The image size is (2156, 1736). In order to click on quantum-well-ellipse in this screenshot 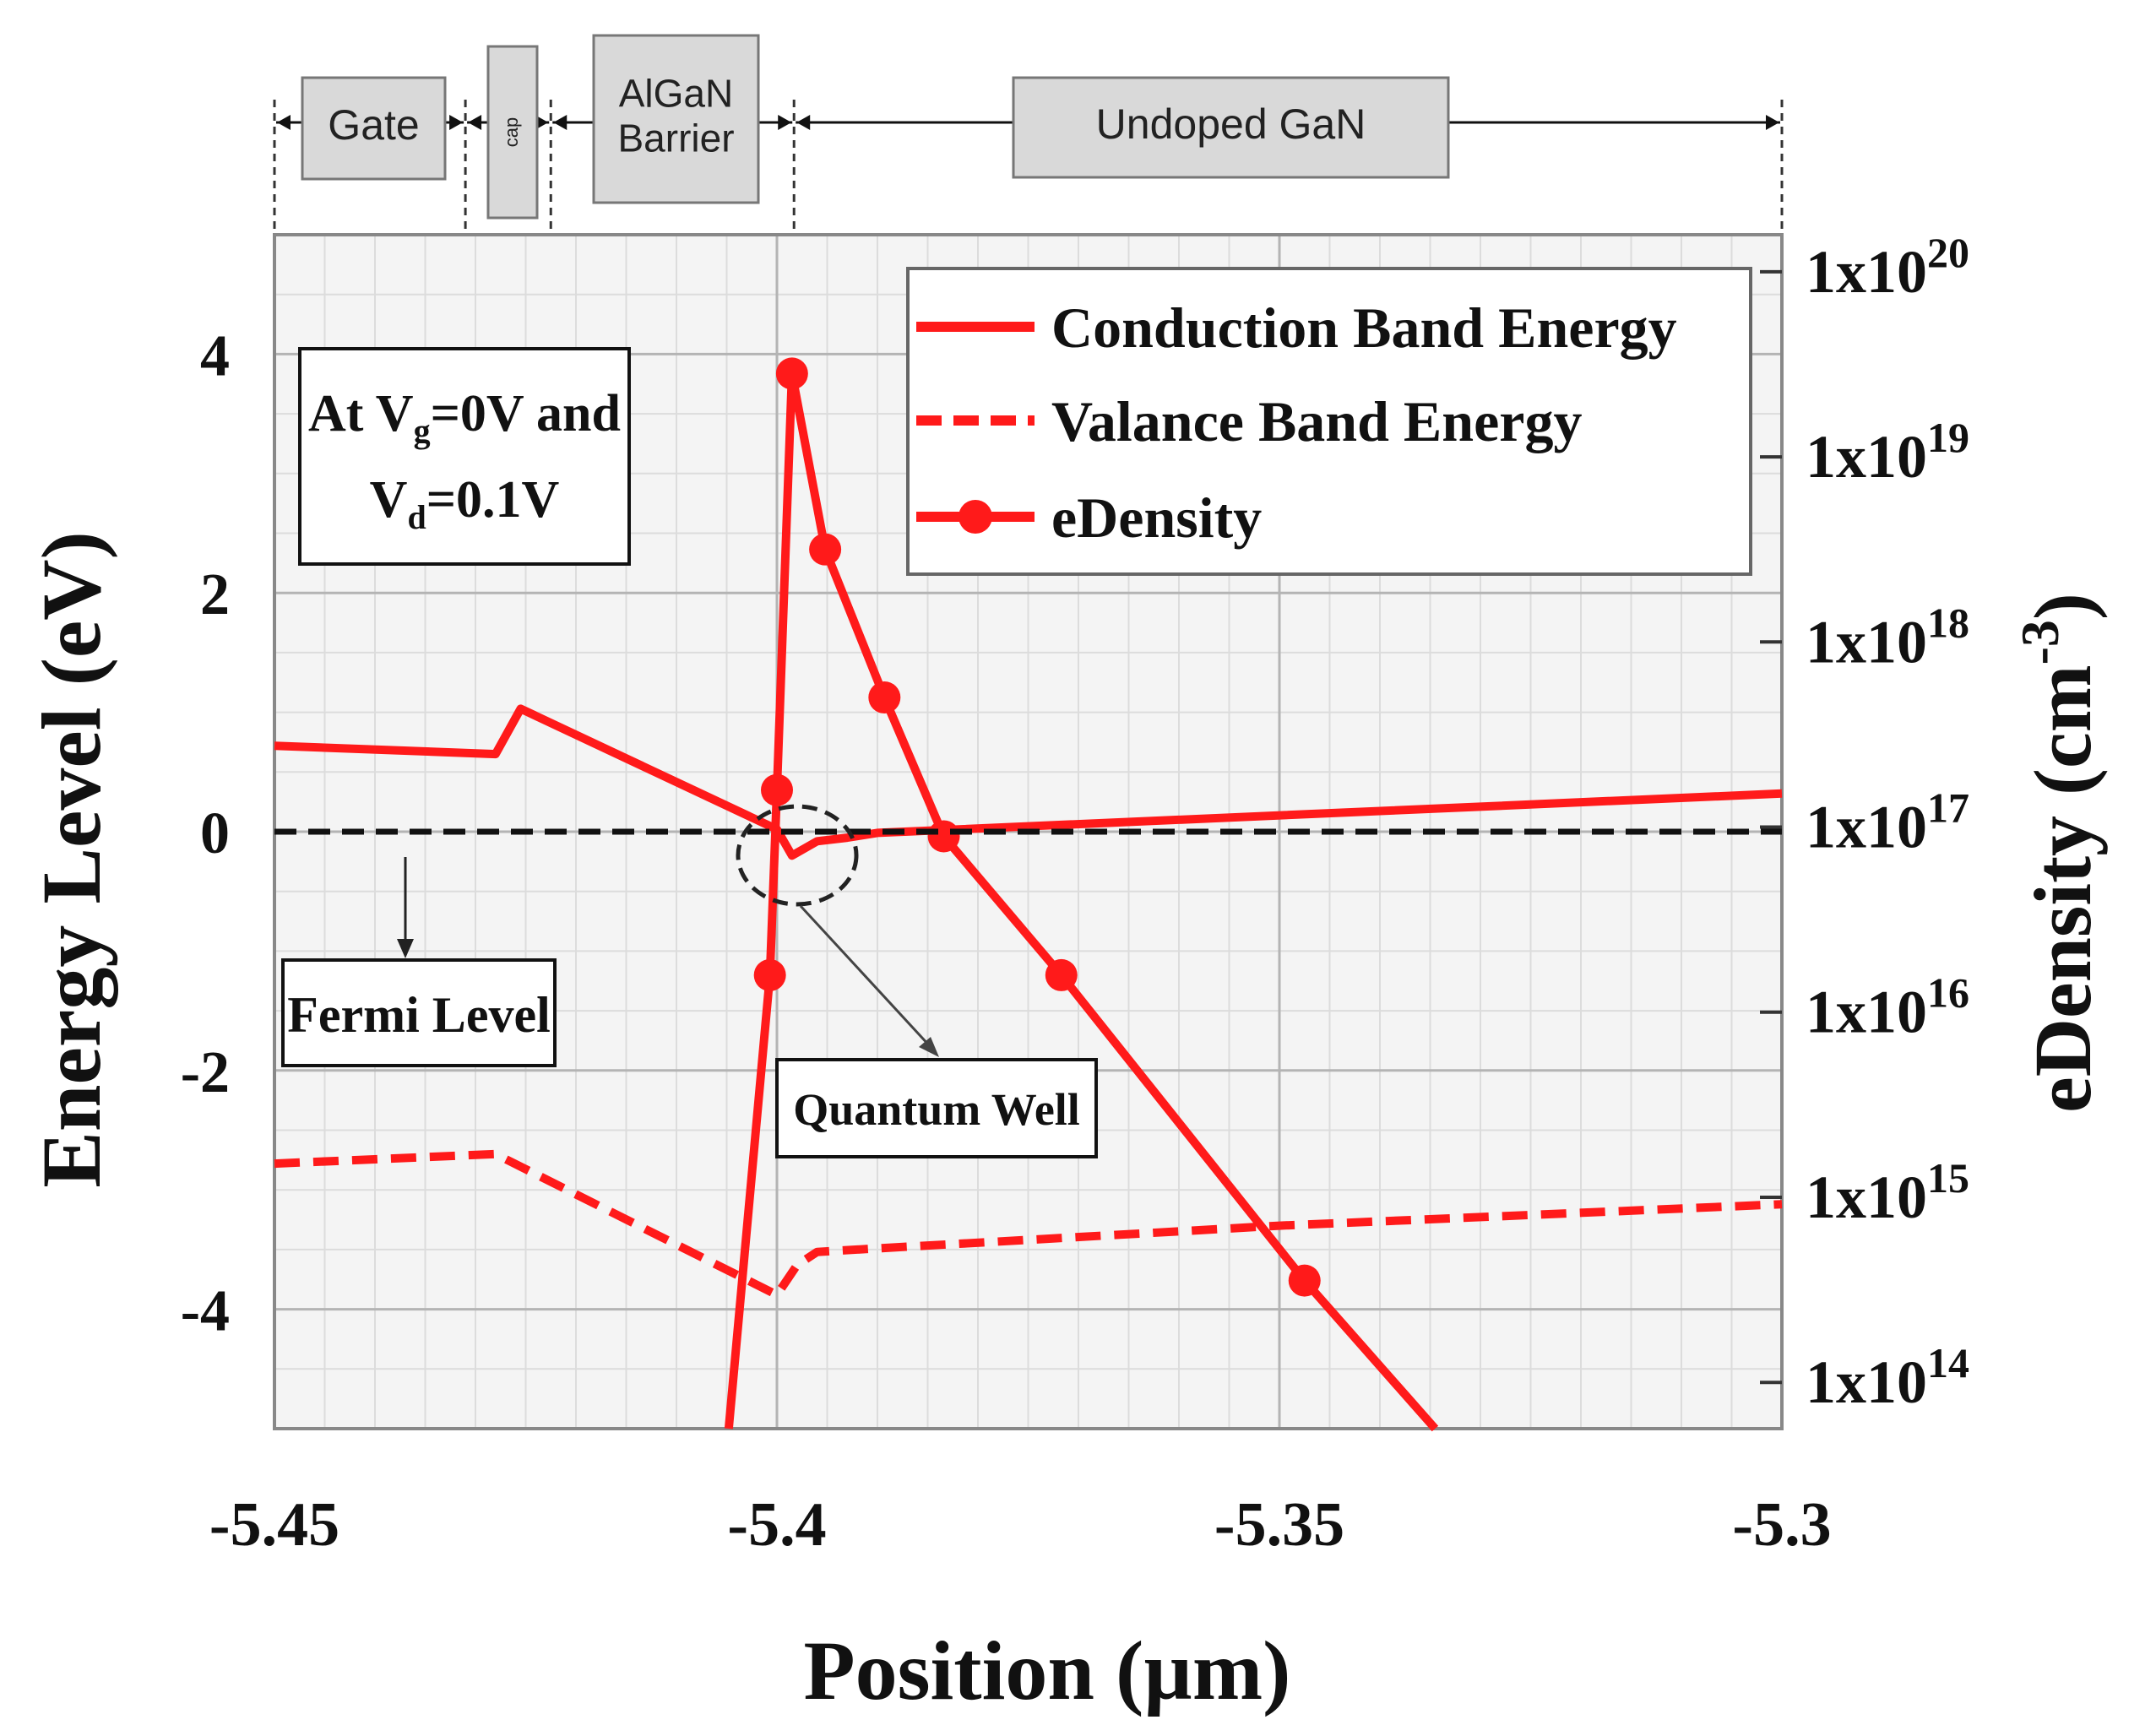, I will do `click(797, 855)`.